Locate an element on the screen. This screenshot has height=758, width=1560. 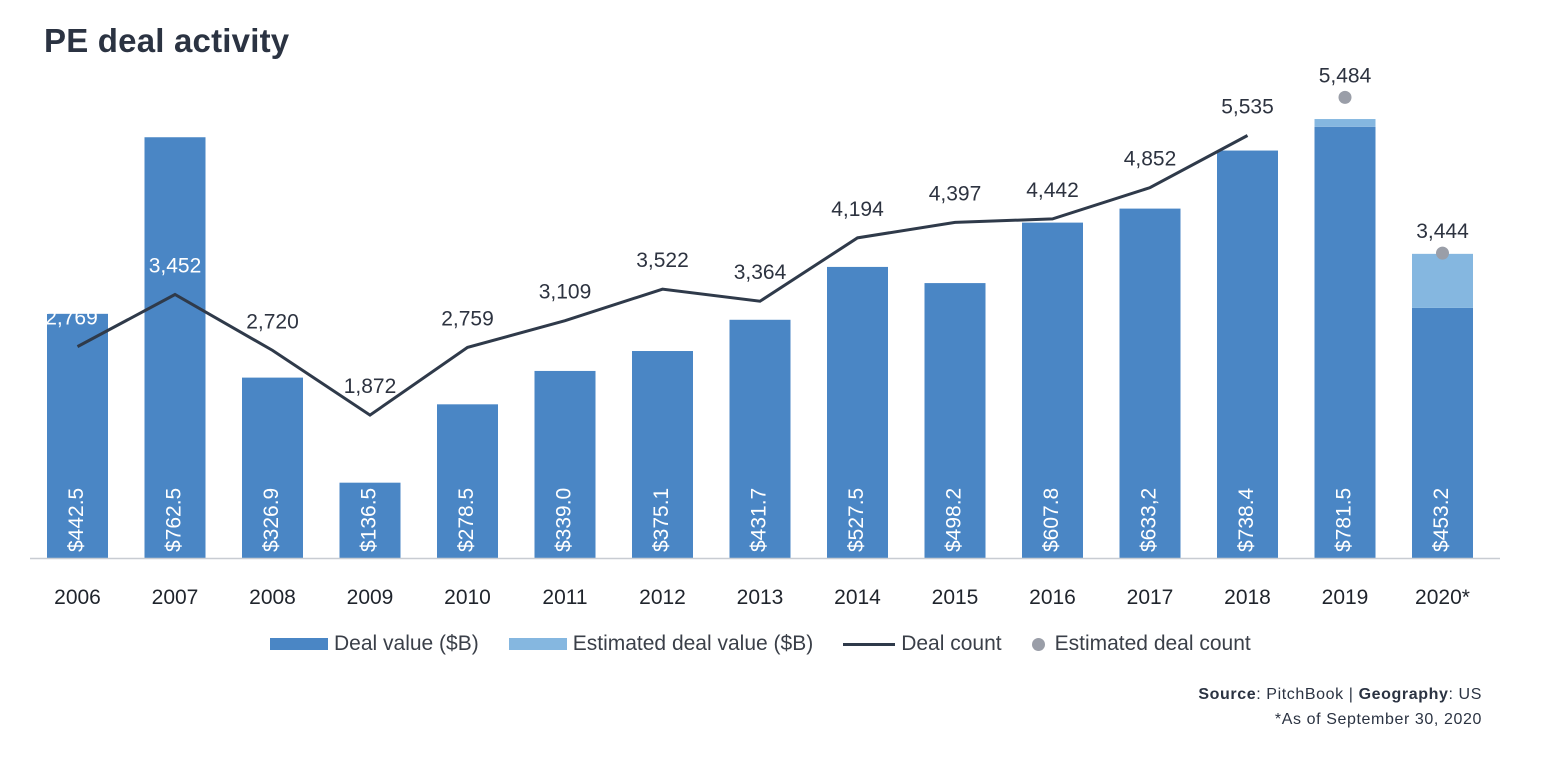
bar-value-label: $431.7 is located at coordinates (759, 520).